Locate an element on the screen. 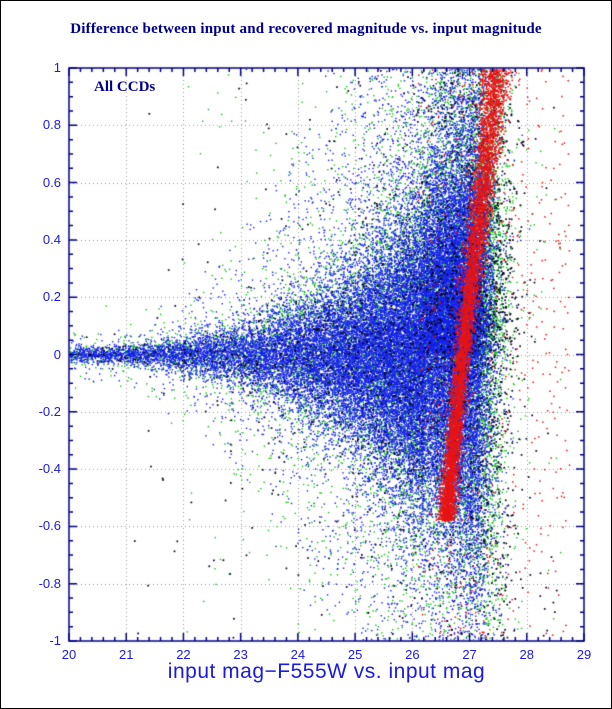 This screenshot has width=612, height=709. ccd-annotation: All CCDs is located at coordinates (125, 87).